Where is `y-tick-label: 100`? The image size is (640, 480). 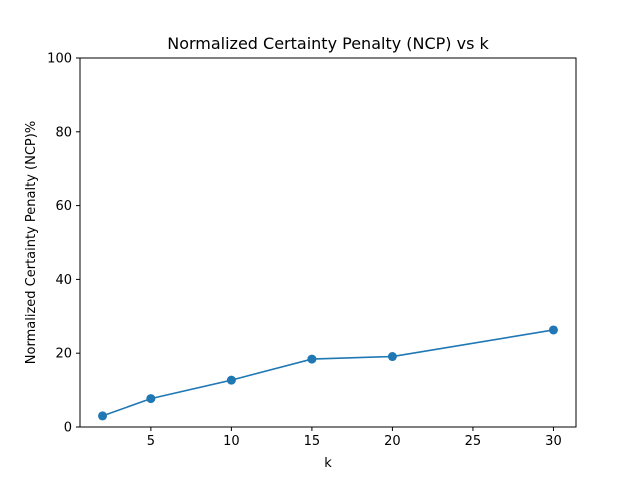
y-tick-label: 100 is located at coordinates (59, 59).